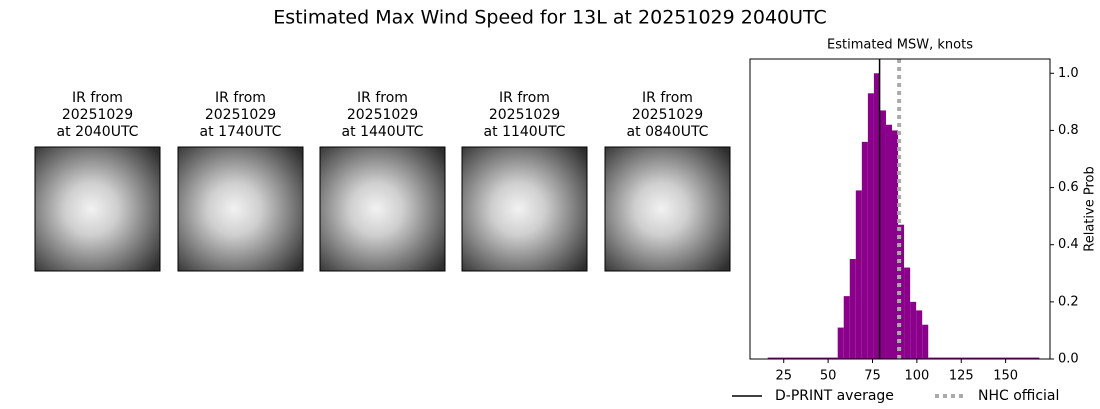 The height and width of the screenshot is (409, 1100). I want to click on y-tick-label: 0.2, so click(1068, 301).